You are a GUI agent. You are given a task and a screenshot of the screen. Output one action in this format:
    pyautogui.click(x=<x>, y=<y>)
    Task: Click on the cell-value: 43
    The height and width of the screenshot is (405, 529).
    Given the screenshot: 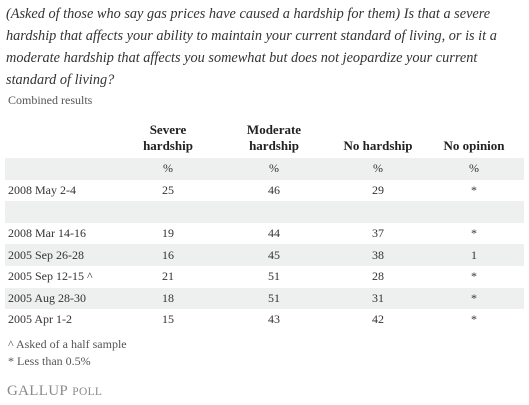 What is the action you would take?
    pyautogui.click(x=274, y=319)
    